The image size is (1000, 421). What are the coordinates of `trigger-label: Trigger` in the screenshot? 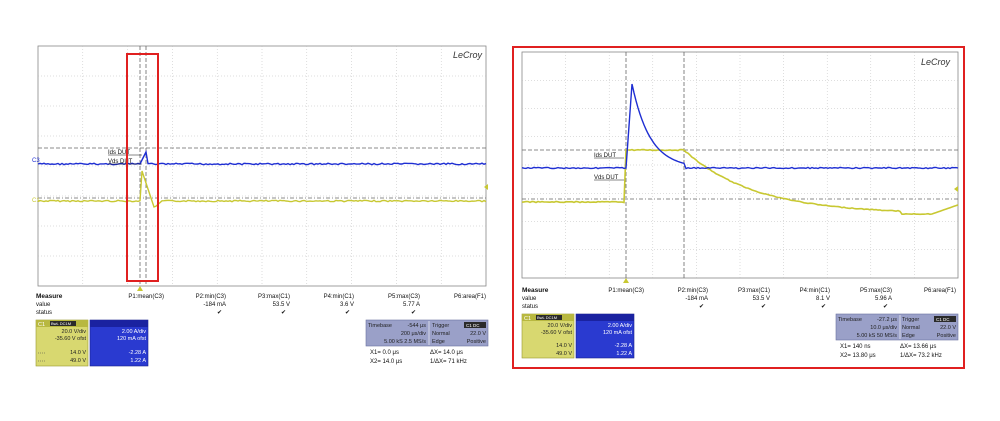 It's located at (910, 320).